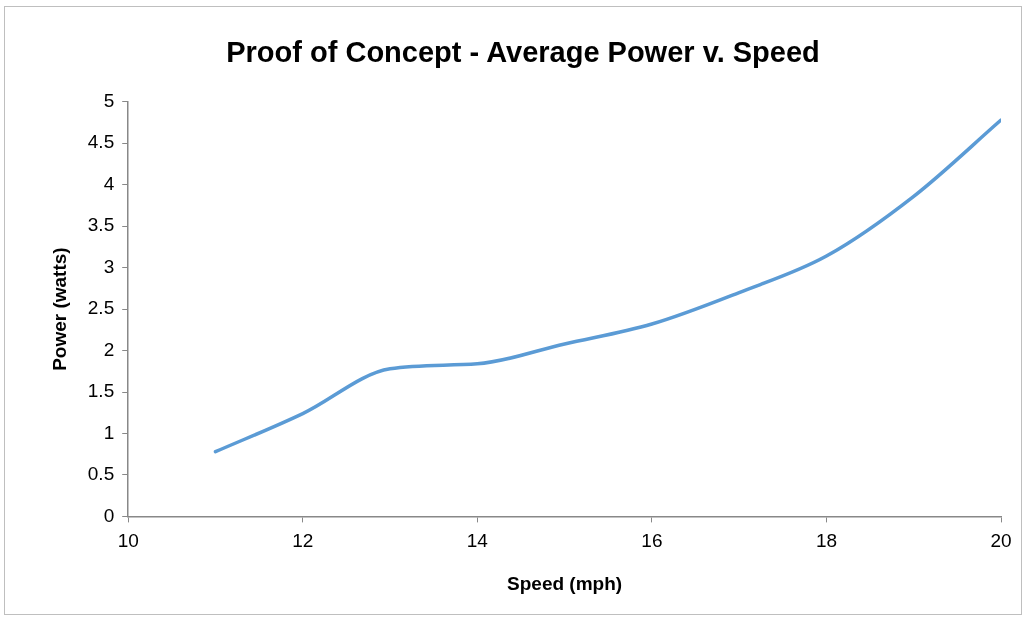  Describe the element at coordinates (101, 142) in the screenshot. I see `y-tick-label: 4.5` at that location.